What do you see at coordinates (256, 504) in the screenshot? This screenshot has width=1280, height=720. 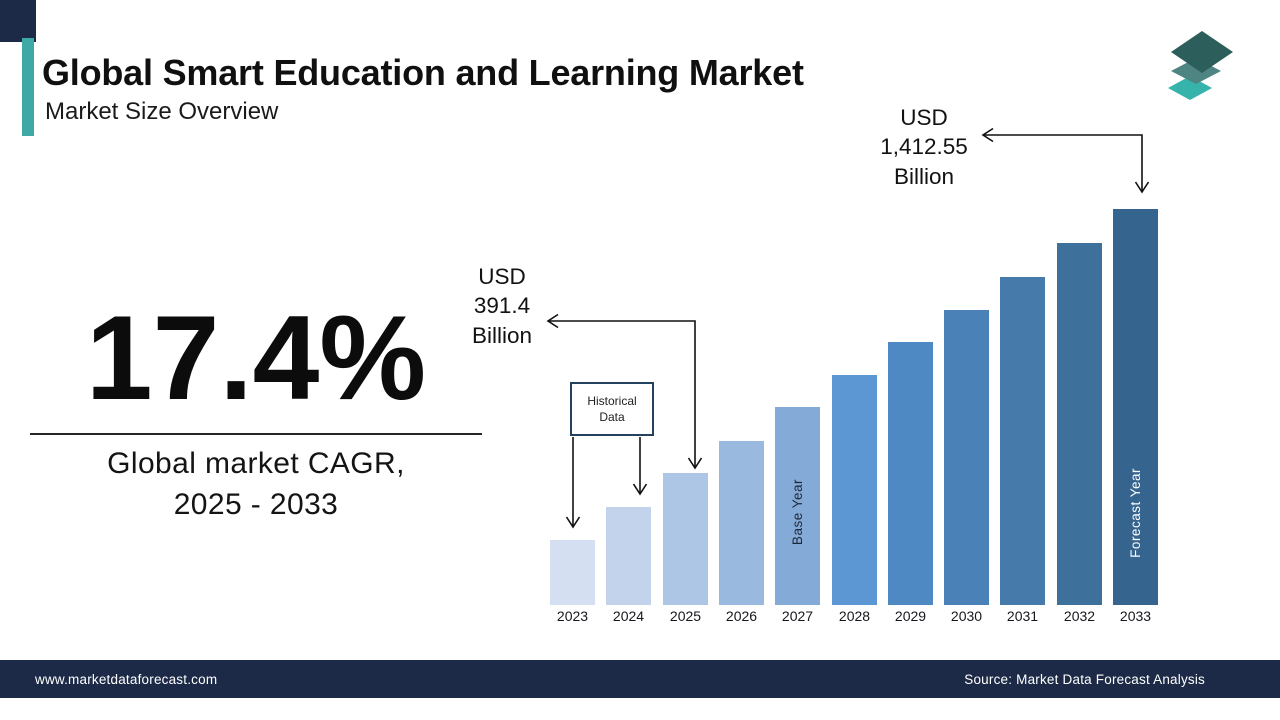 I see `cagr-label-line2: 2025 - 2033` at bounding box center [256, 504].